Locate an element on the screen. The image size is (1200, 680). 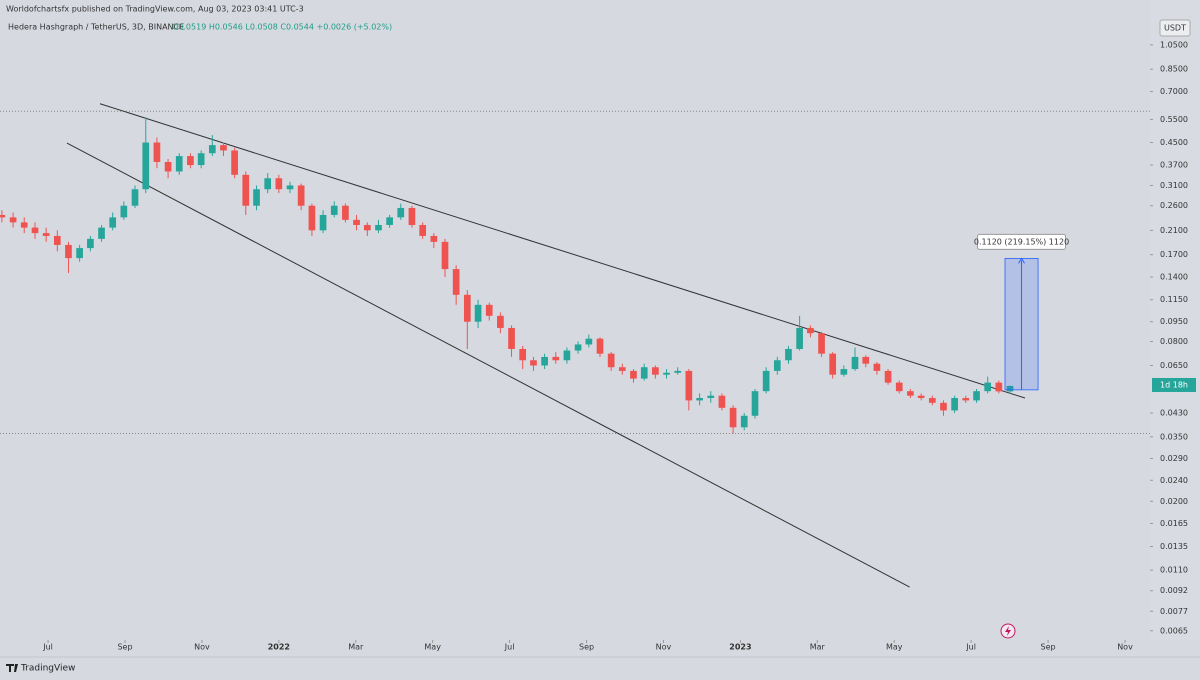
y-tick-label: 0.0165 is located at coordinates (1174, 523).